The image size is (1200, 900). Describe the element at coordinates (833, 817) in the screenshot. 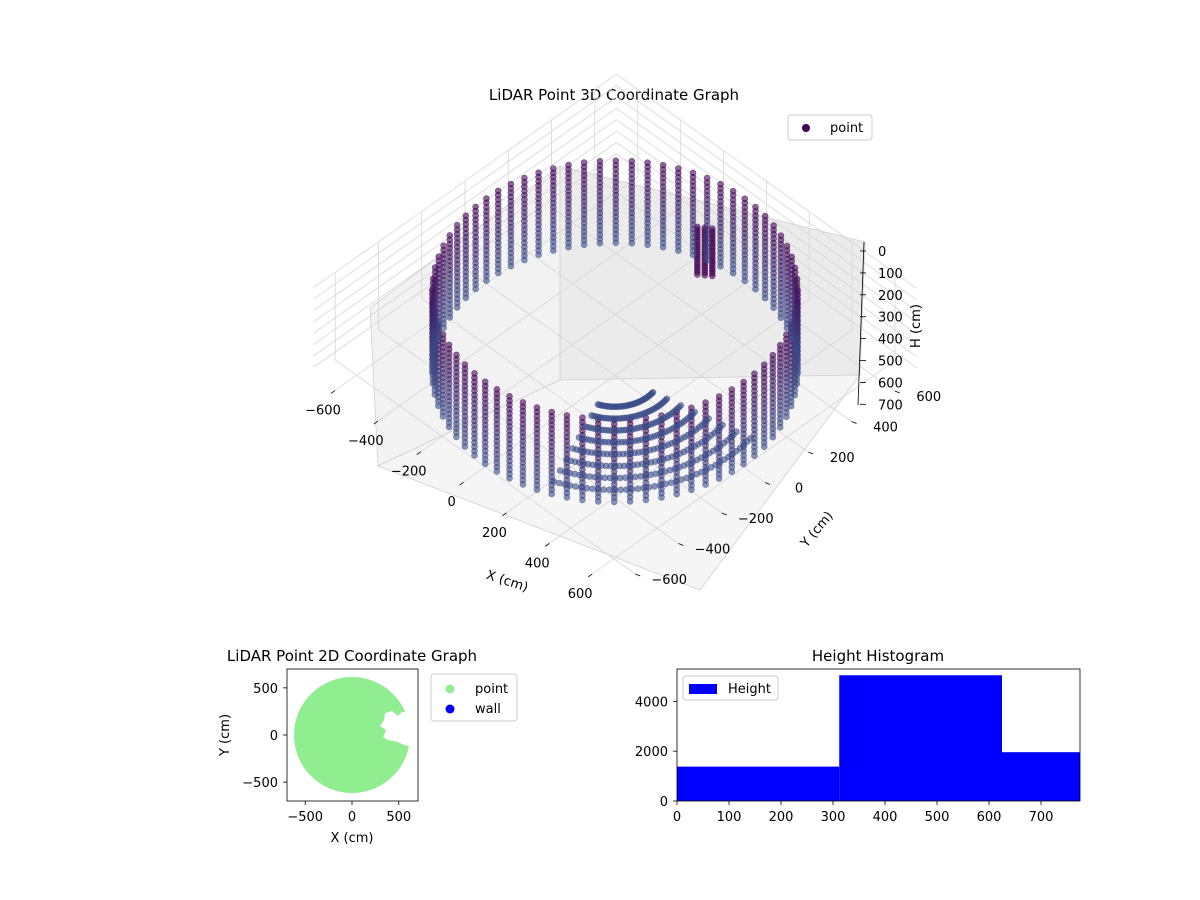

I see `hist-x-tick-label: 300` at that location.